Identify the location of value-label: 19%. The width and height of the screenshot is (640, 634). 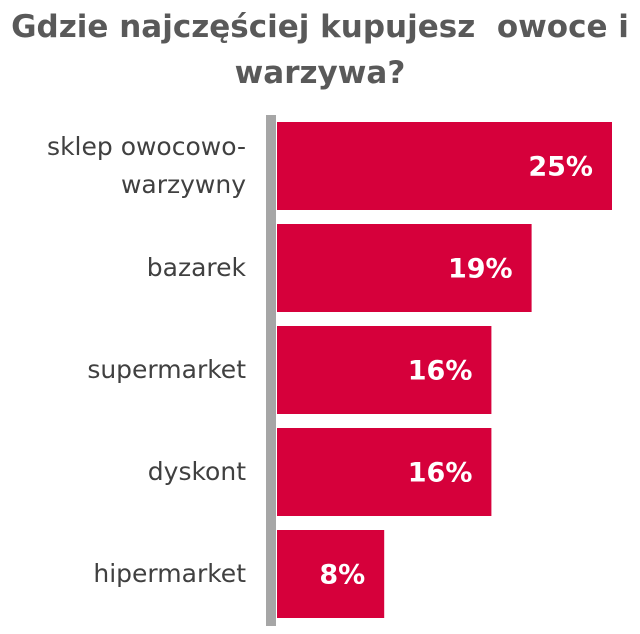
(480, 269).